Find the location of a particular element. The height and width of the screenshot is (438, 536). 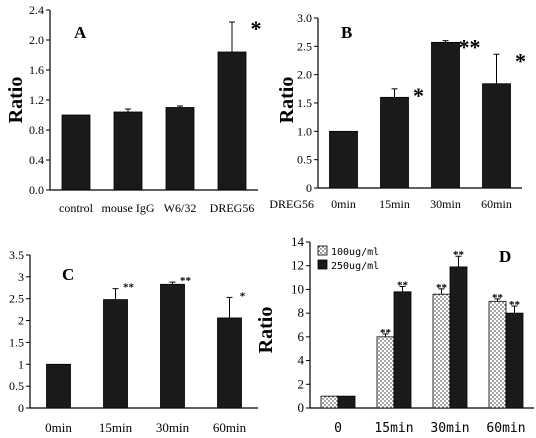

y-tick-label: 3 is located at coordinates (21, 277).